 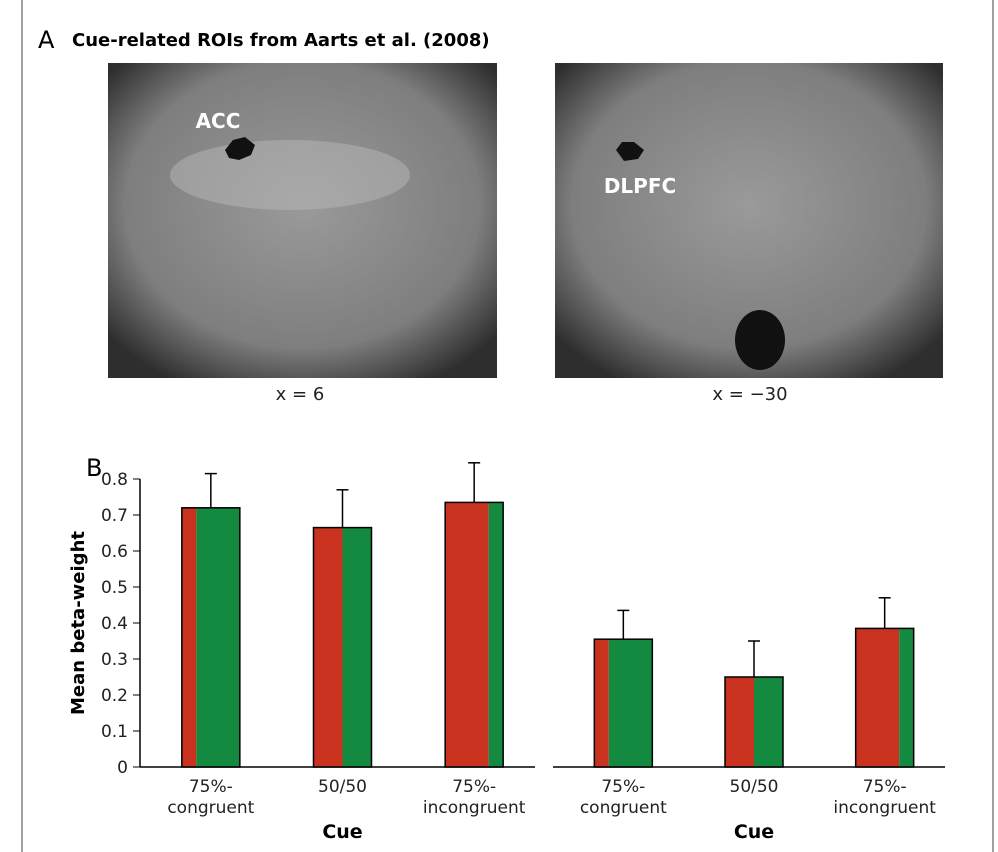 I want to click on roi-label: ACC, so click(x=218, y=121).